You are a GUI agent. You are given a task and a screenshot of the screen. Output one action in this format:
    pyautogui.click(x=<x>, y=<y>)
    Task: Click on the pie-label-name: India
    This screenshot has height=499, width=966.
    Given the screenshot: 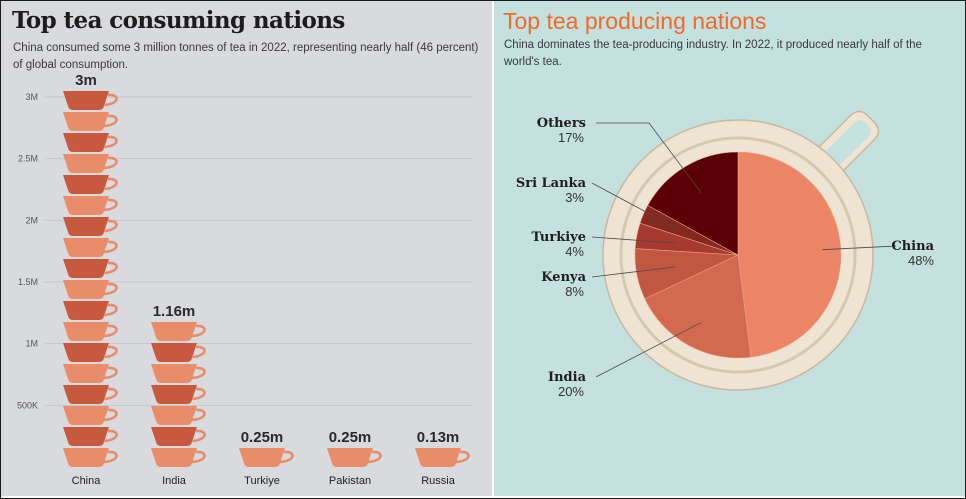 What is the action you would take?
    pyautogui.click(x=567, y=377)
    